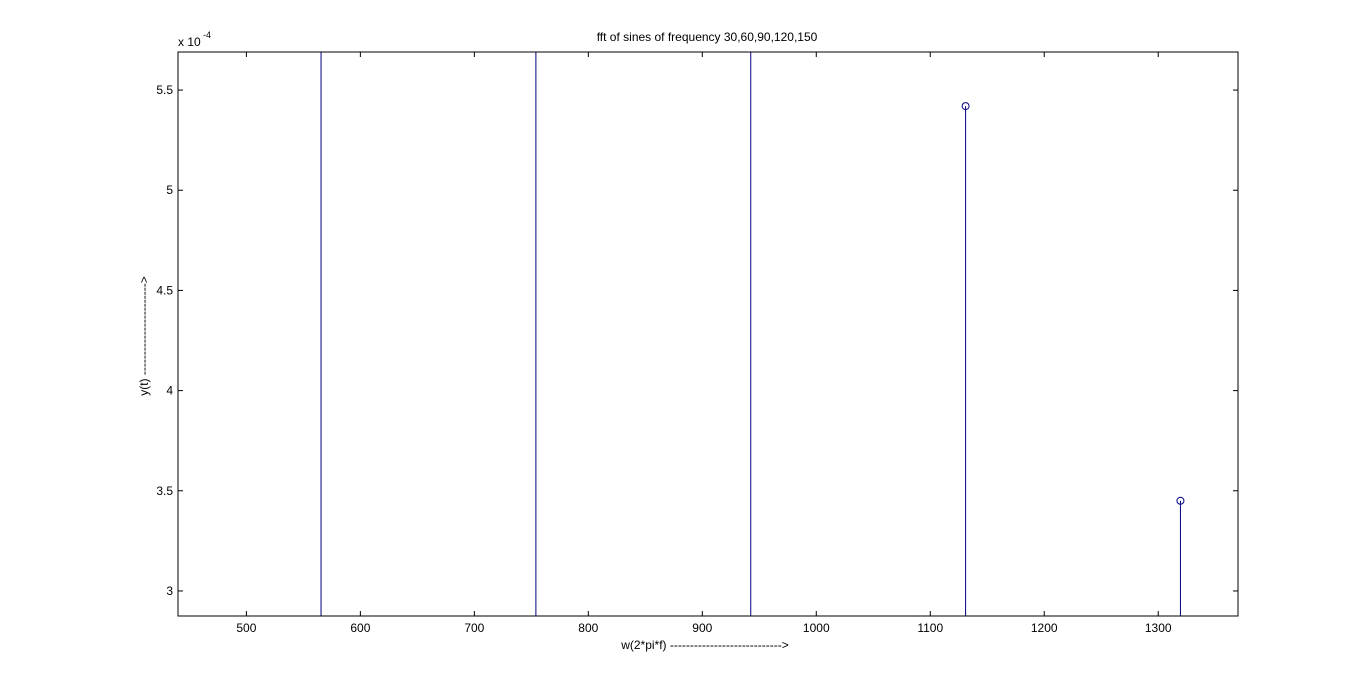 This screenshot has height=692, width=1367. What do you see at coordinates (816, 628) in the screenshot?
I see `x-tick-label: 1000` at bounding box center [816, 628].